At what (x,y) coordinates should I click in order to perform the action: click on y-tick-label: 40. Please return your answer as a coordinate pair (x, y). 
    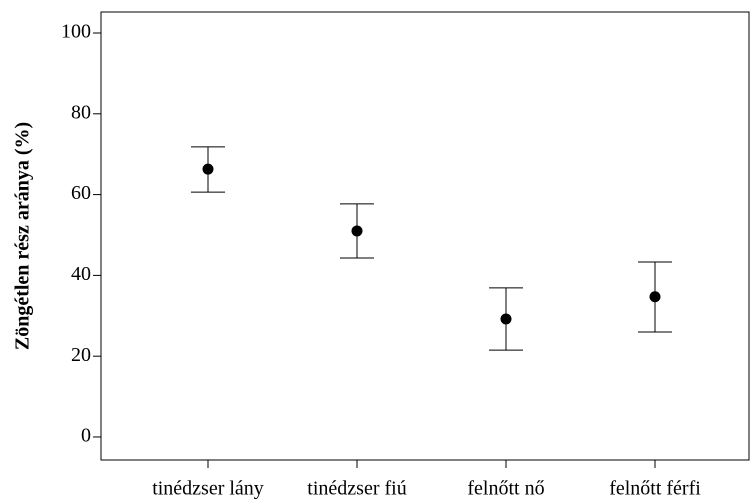
    Looking at the image, I should click on (81, 274).